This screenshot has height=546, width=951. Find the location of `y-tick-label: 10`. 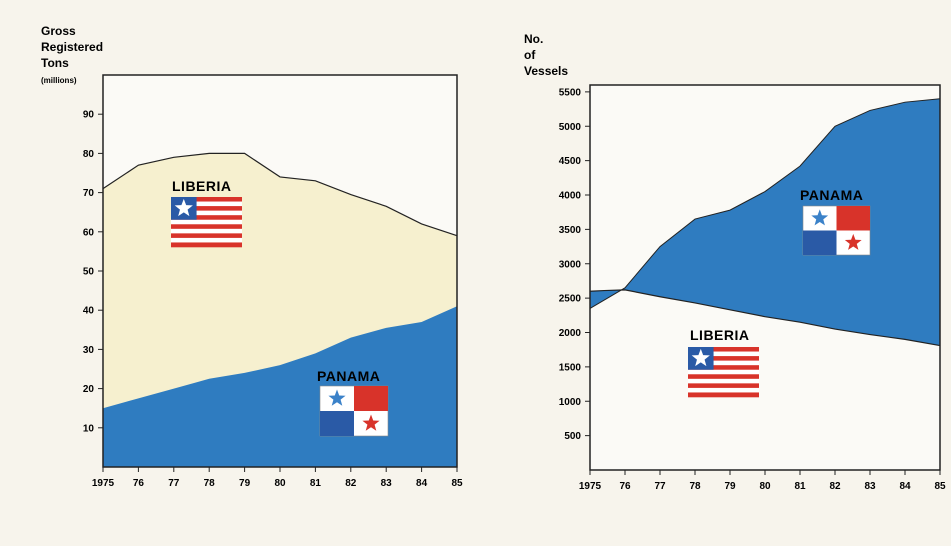

y-tick-label: 10 is located at coordinates (89, 428).